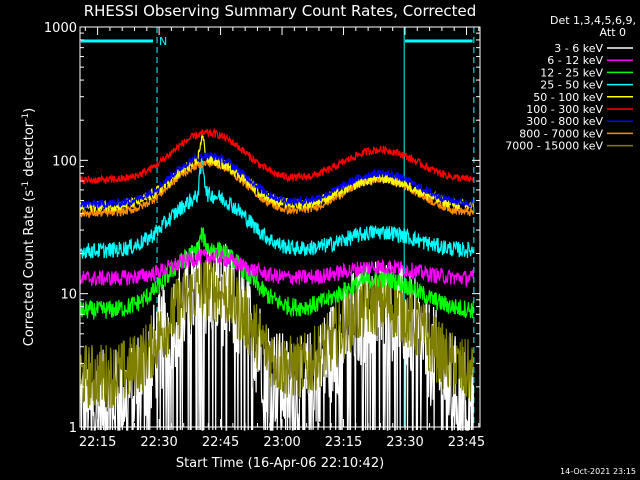 This screenshot has height=480, width=640. I want to click on y-tick-label: 10, so click(68, 295).